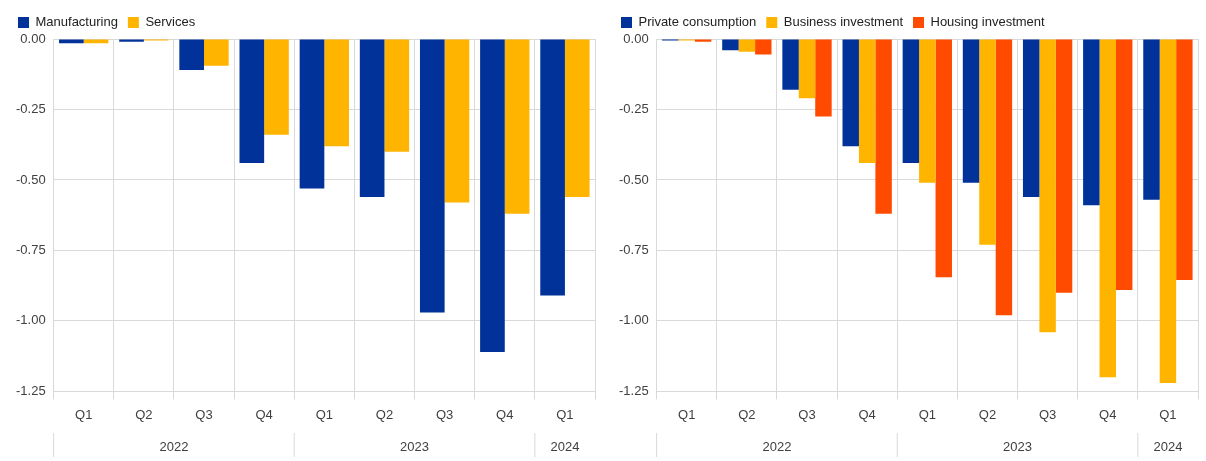  Describe the element at coordinates (697, 22) in the screenshot. I see `legend-label: Private consumption` at that location.